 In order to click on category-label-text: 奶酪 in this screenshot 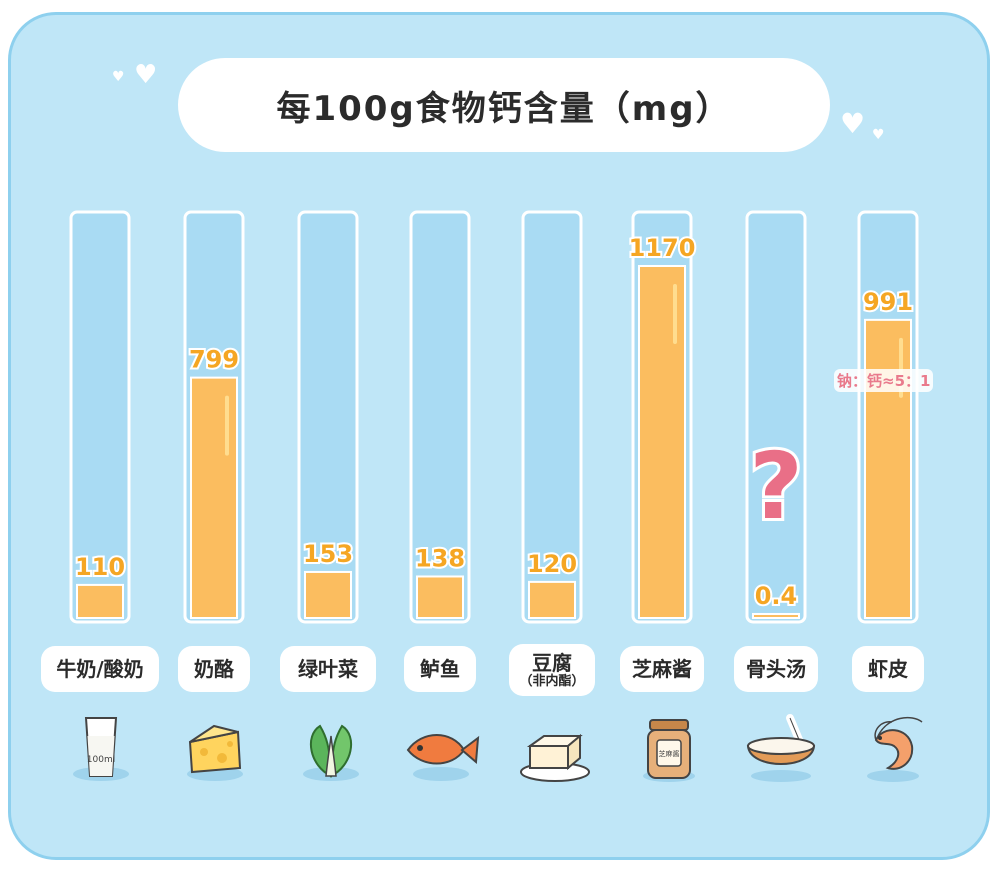, I will do `click(214, 669)`.